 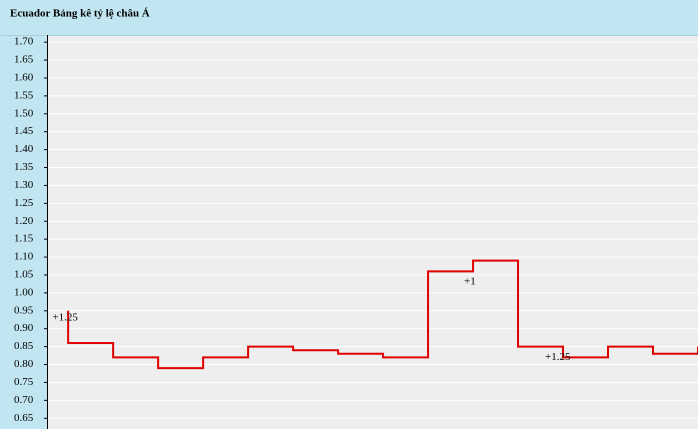 I want to click on y-tick-label: 0.90, so click(x=24, y=328).